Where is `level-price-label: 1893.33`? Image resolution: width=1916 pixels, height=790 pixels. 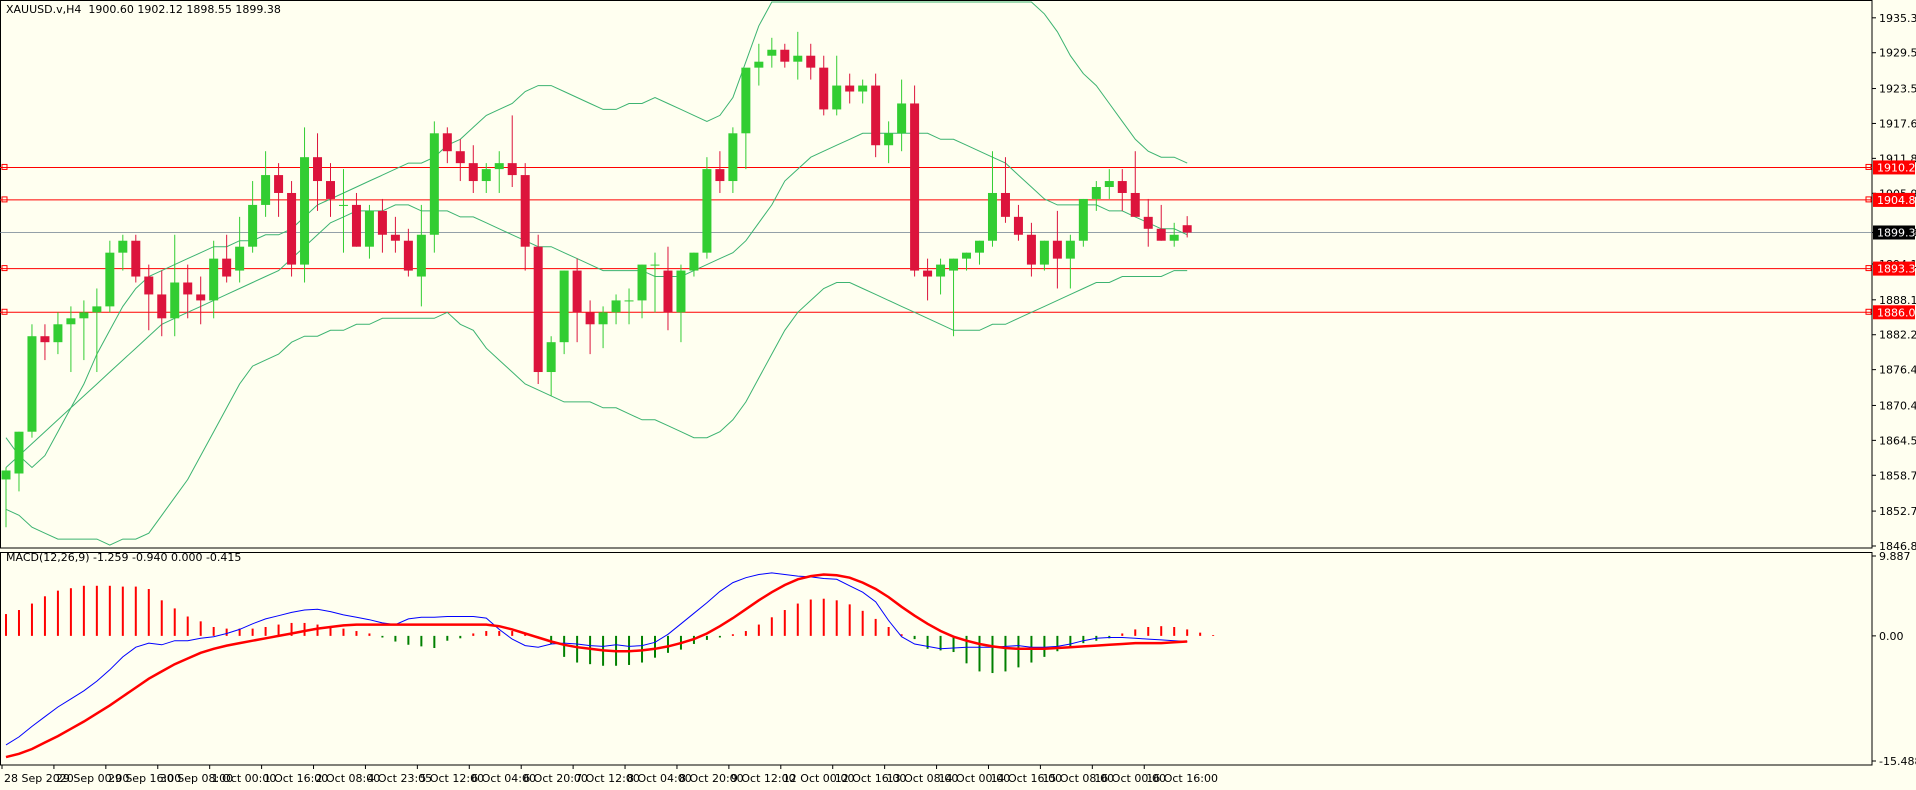 level-price-label: 1893.33 is located at coordinates (1896, 269).